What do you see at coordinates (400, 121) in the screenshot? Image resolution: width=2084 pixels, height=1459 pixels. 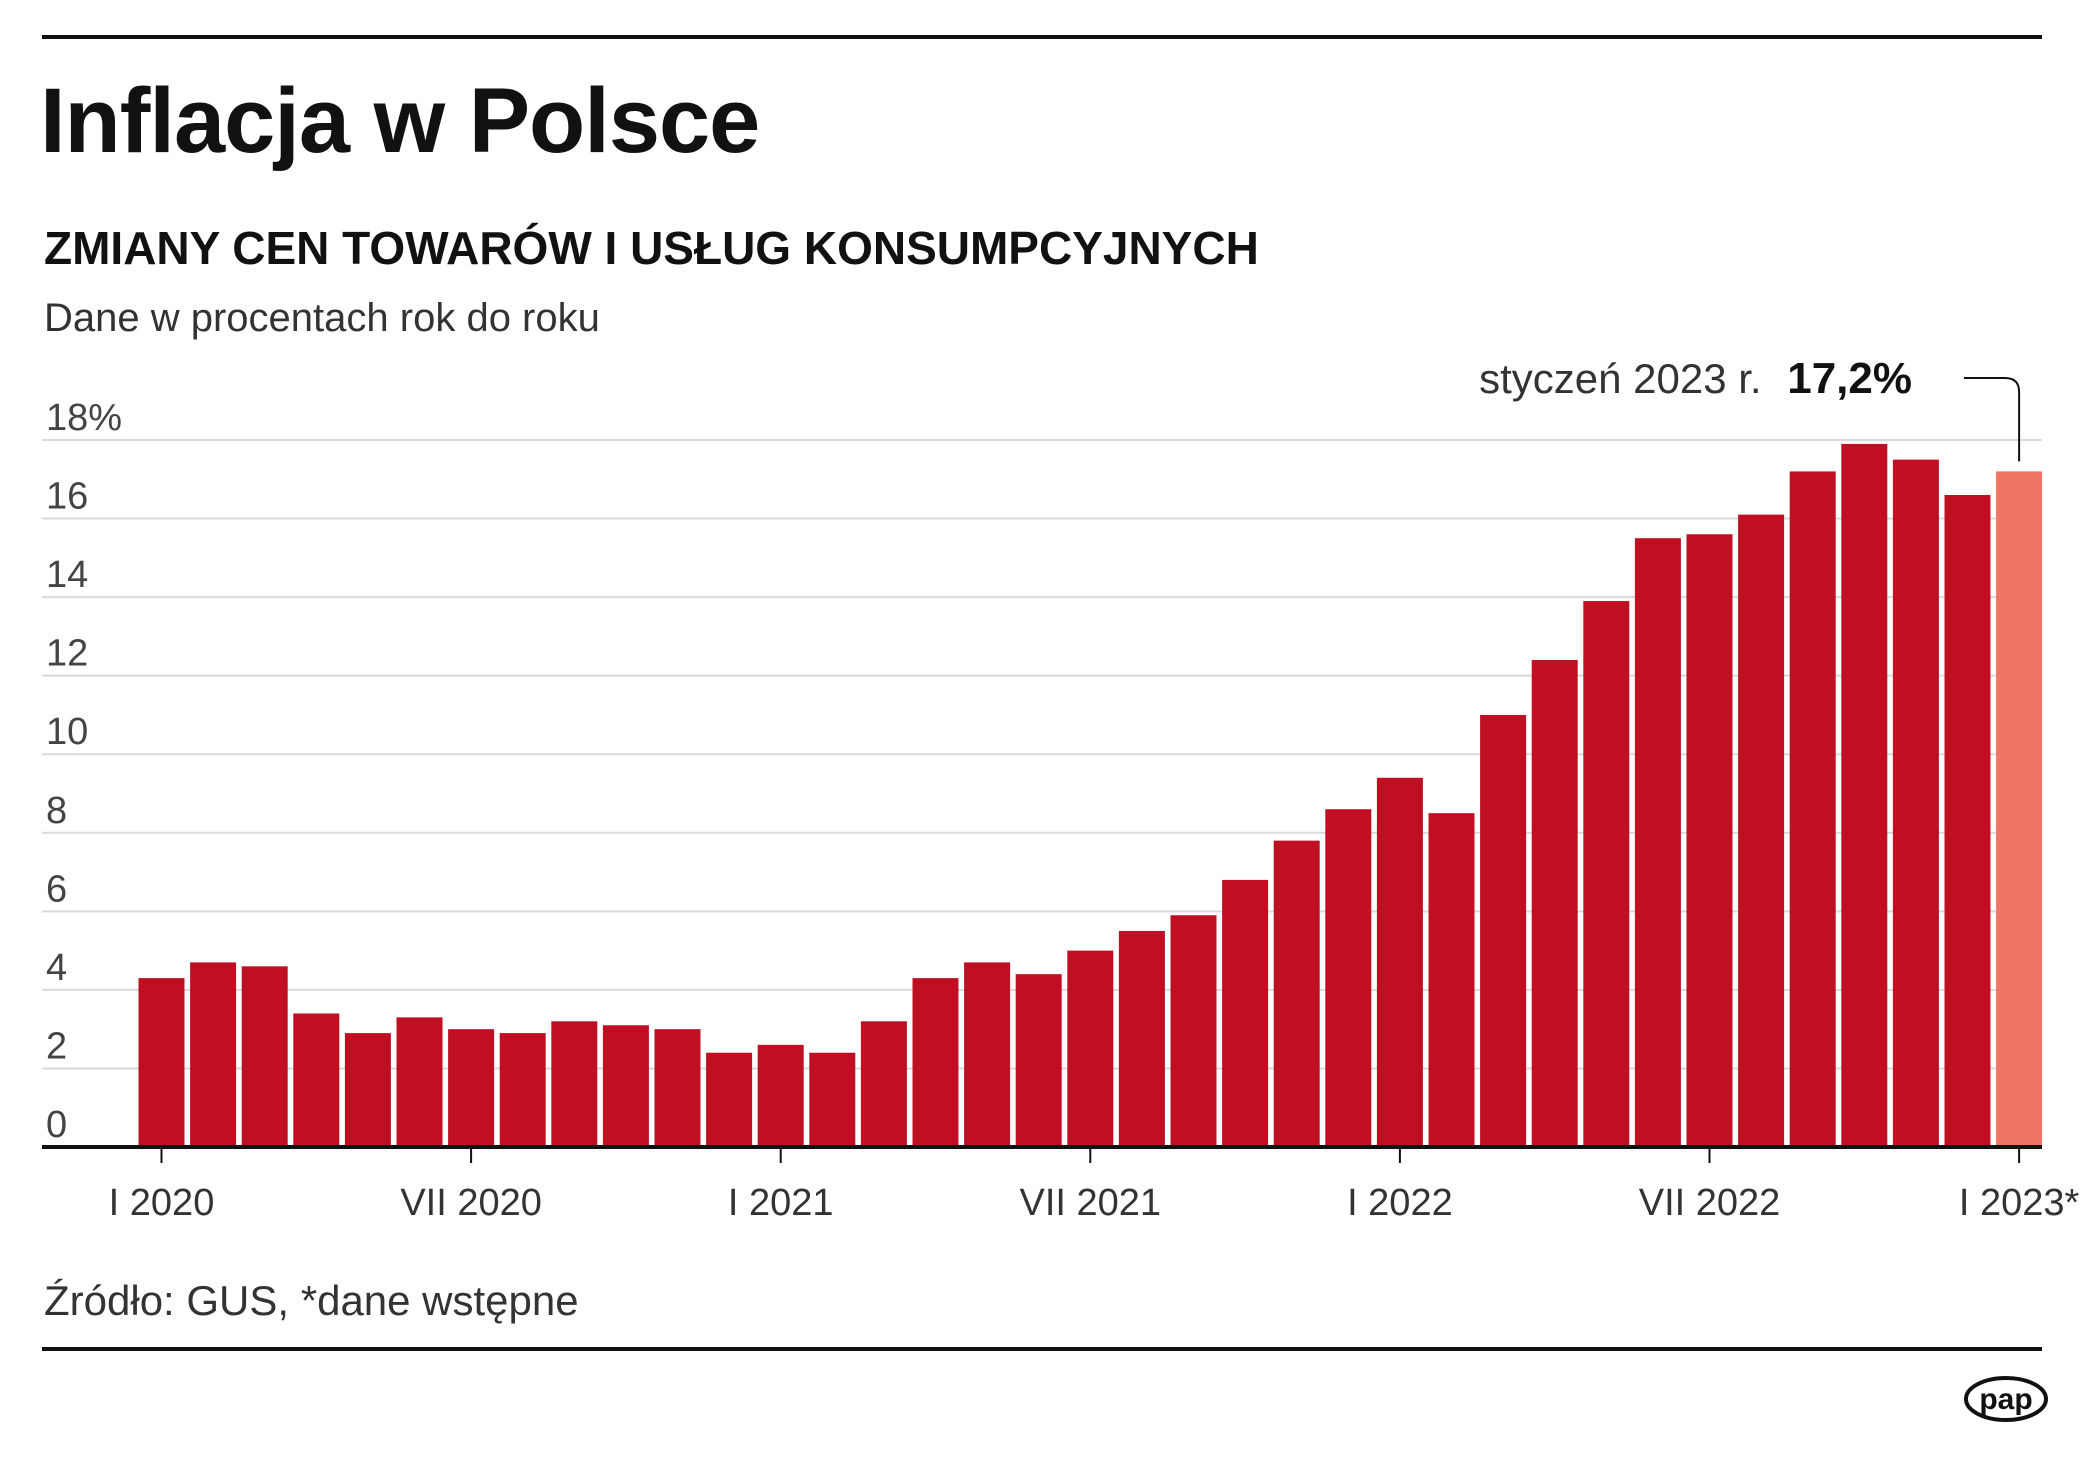 I see `chart-title: Inflacja w Polsce` at bounding box center [400, 121].